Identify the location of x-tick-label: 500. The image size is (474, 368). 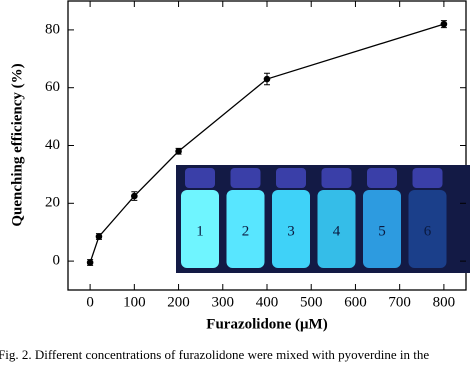
(311, 302).